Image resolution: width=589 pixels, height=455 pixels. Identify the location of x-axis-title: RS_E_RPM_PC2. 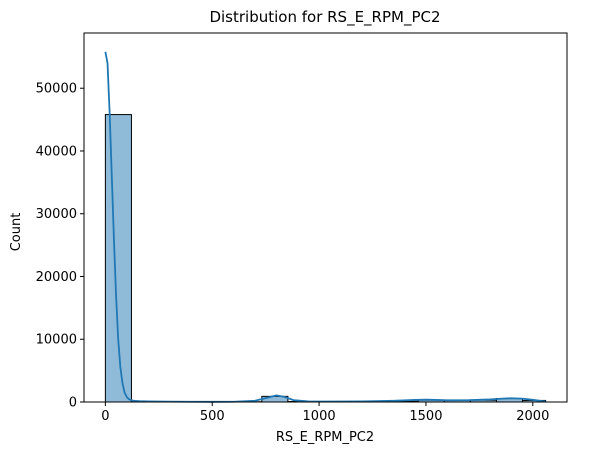
(325, 437).